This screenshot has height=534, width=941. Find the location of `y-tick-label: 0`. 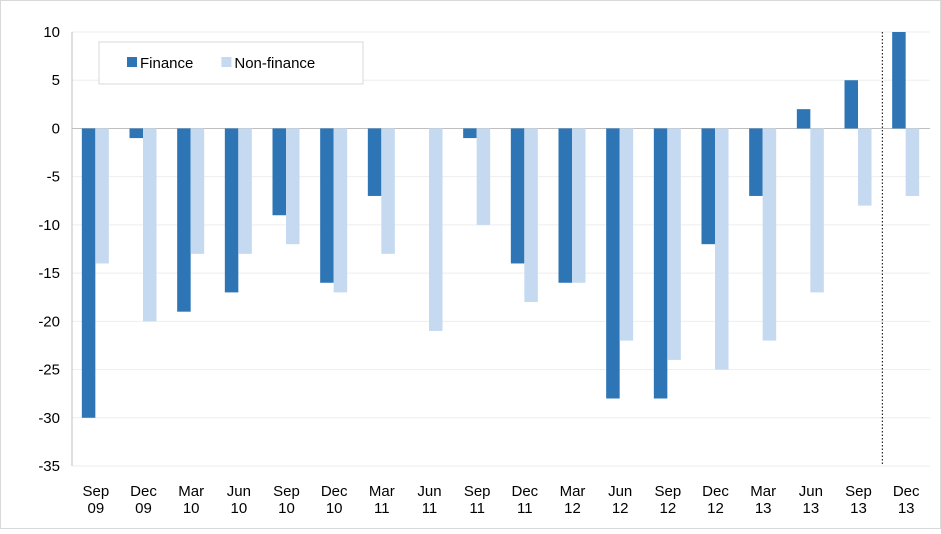

y-tick-label: 0 is located at coordinates (56, 128).